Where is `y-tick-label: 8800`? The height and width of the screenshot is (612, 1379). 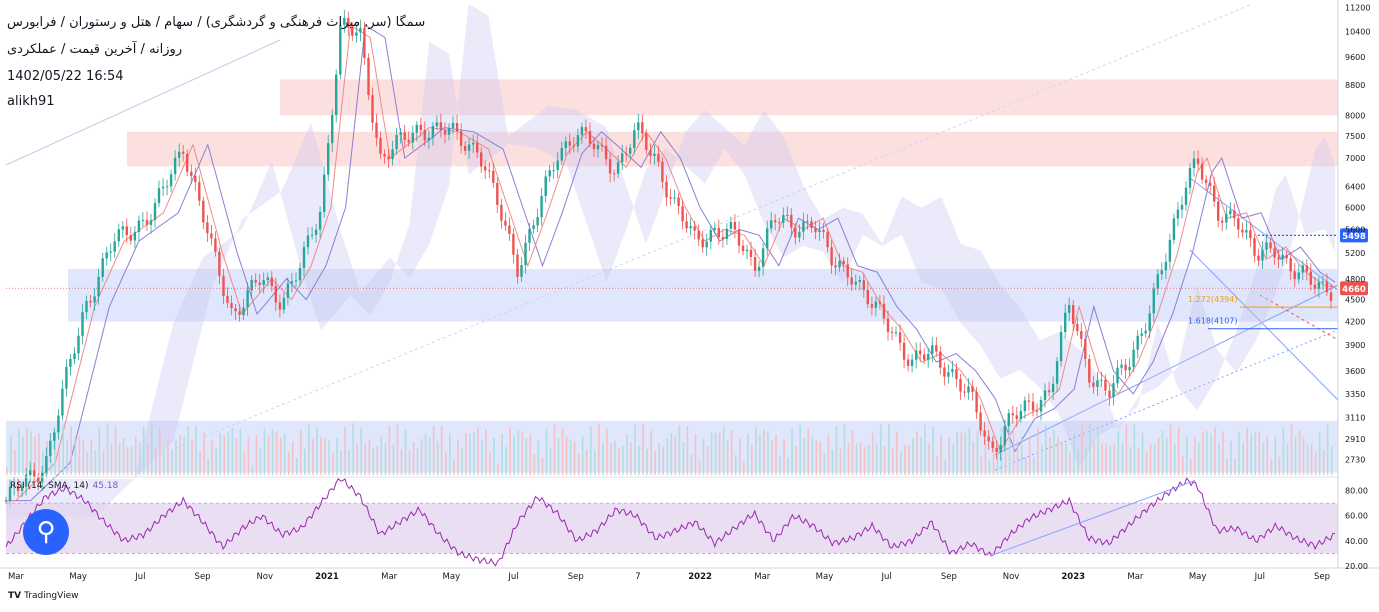
y-tick-label: 8800 is located at coordinates (1355, 85).